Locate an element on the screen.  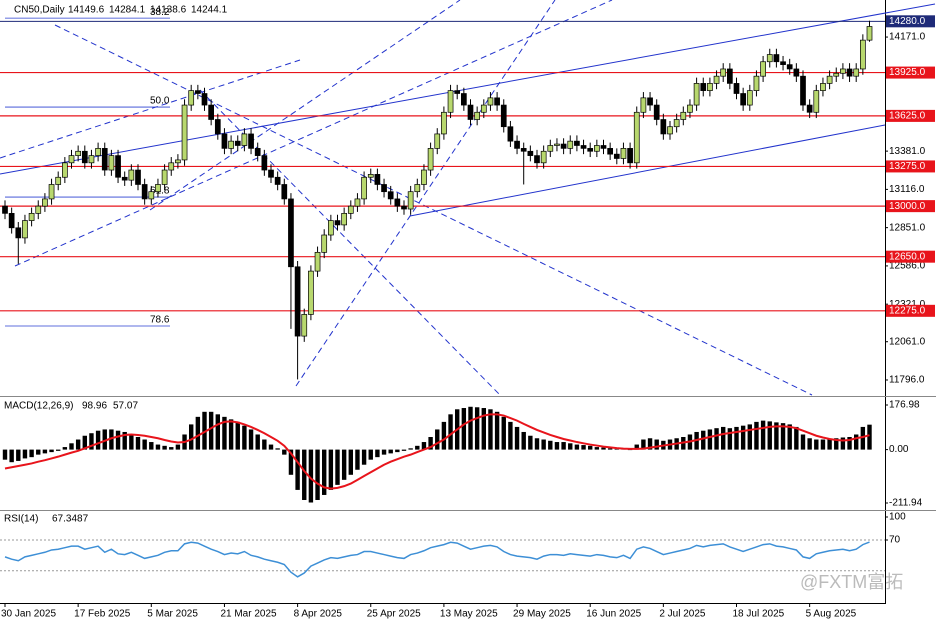
y-tick-label: 11796.0 is located at coordinates (907, 380).